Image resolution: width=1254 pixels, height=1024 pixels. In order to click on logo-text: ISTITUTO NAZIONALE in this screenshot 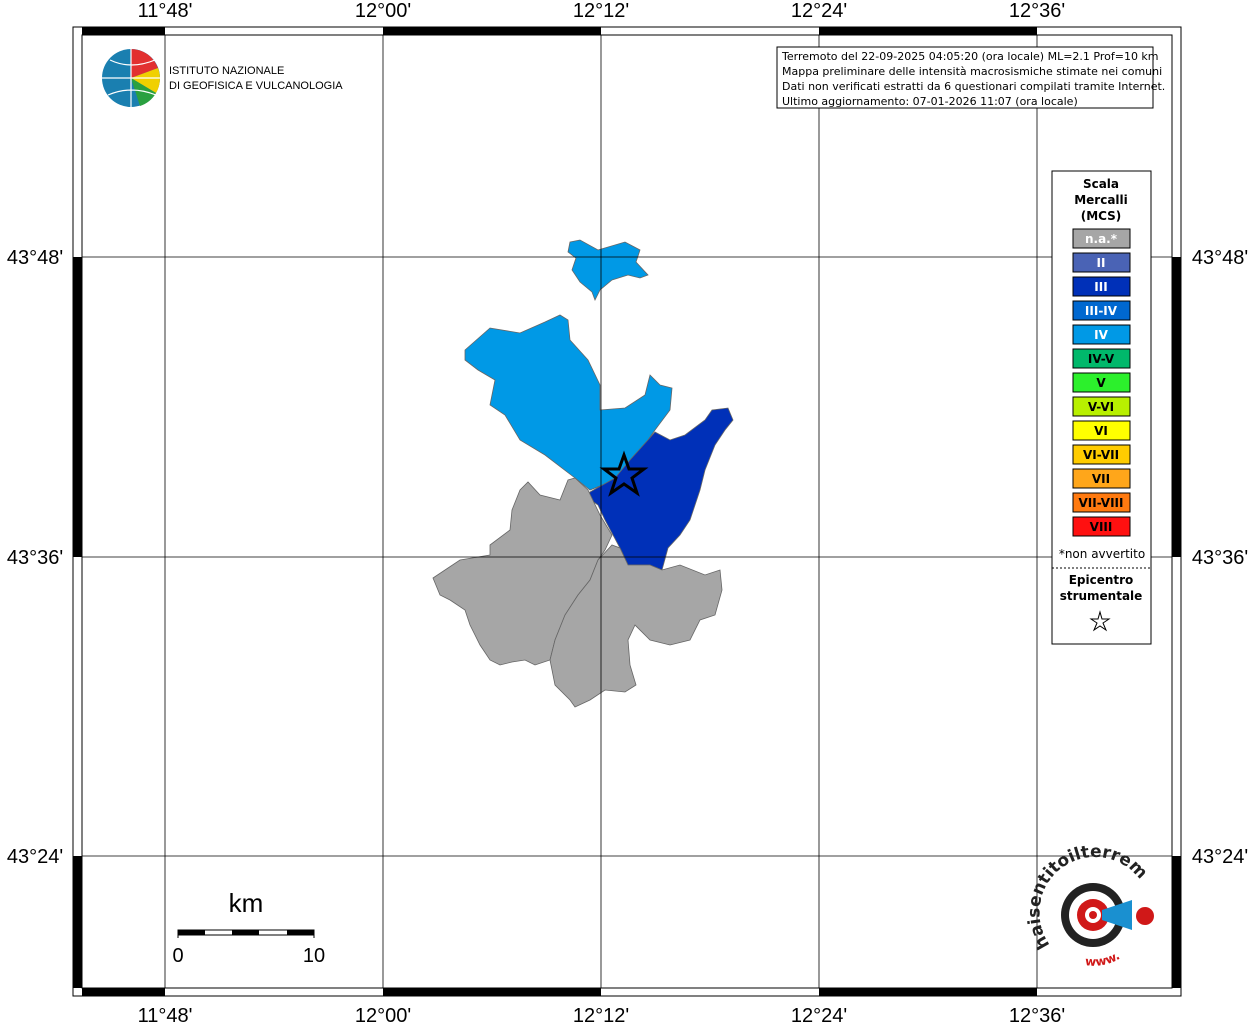, I will do `click(226, 71)`.